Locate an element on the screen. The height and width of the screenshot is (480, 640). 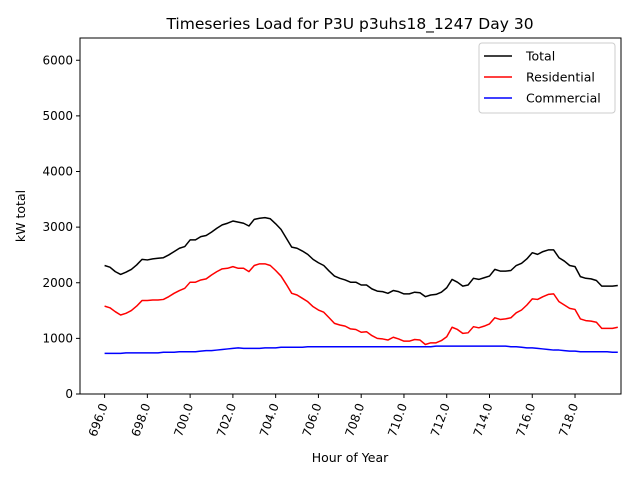
y-axis-label: kW total is located at coordinates (20, 216).